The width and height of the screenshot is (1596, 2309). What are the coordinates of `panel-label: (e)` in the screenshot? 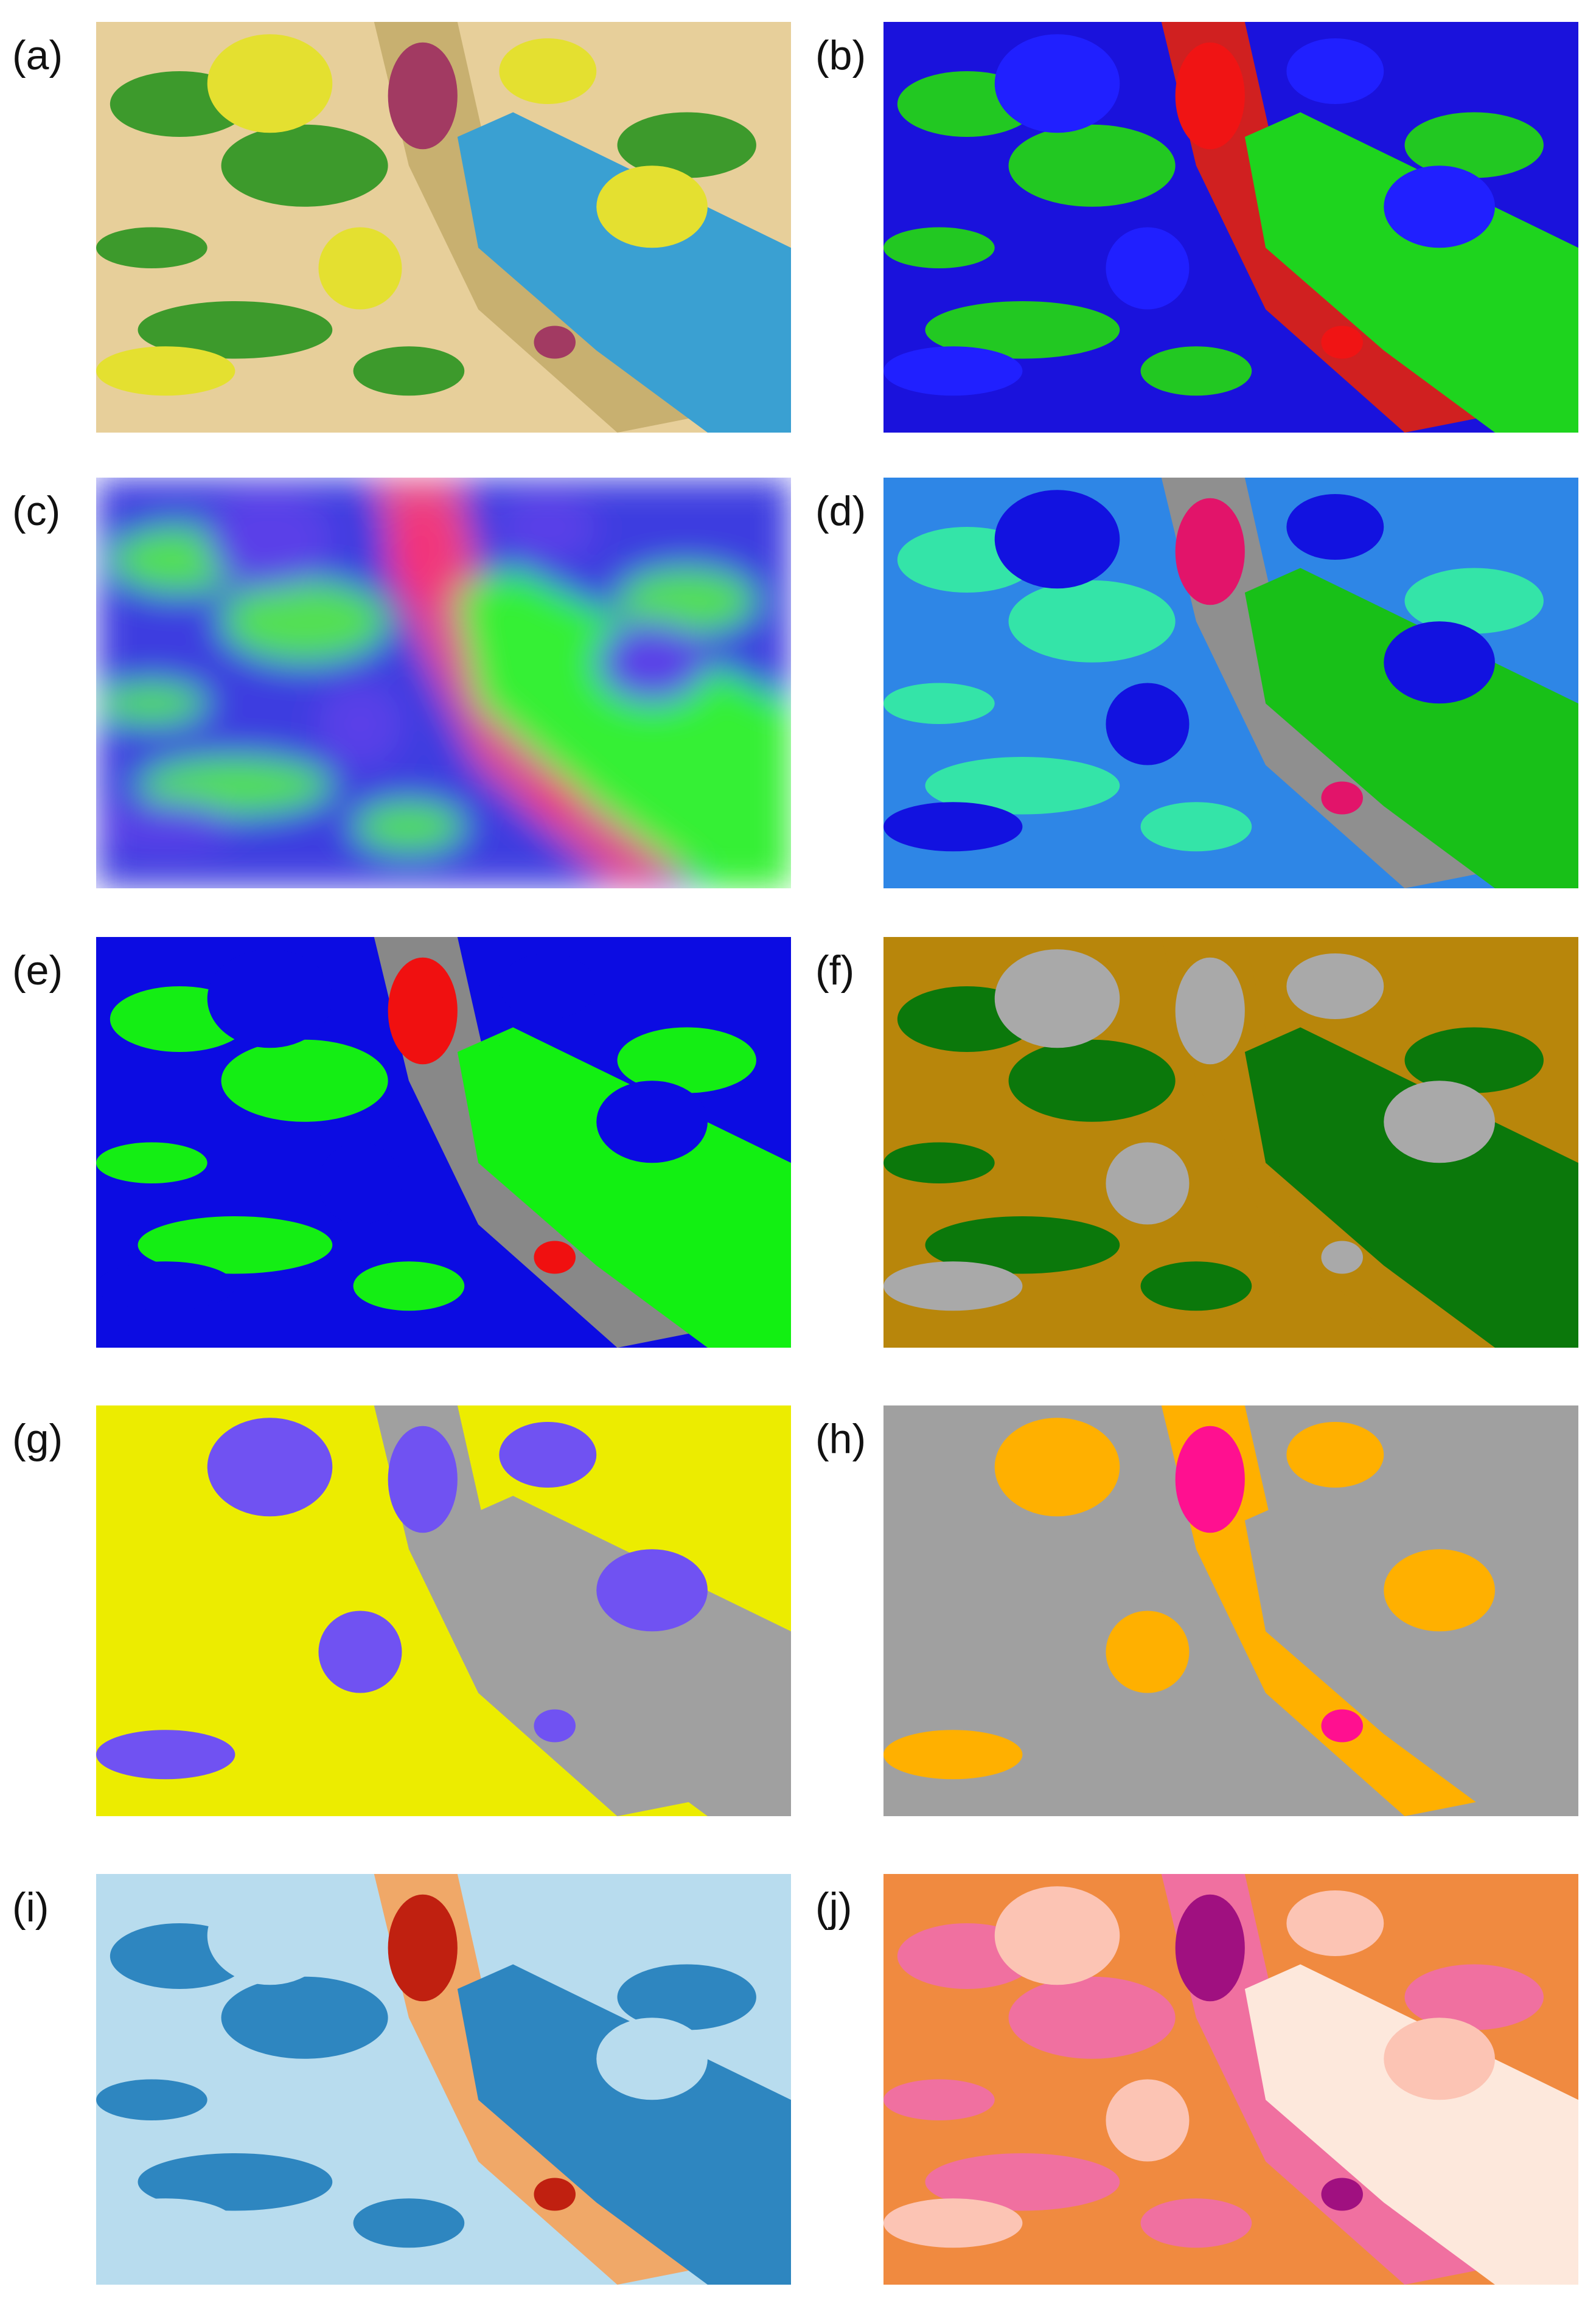 It's located at (37, 971).